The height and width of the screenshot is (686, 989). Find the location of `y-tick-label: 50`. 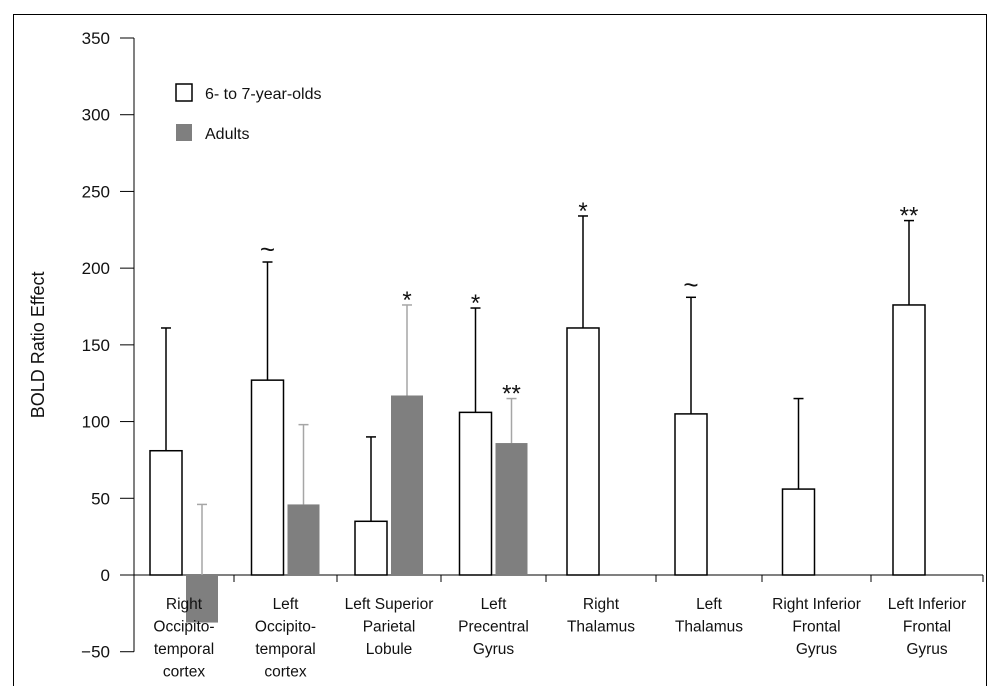

y-tick-label: 50 is located at coordinates (100, 498).